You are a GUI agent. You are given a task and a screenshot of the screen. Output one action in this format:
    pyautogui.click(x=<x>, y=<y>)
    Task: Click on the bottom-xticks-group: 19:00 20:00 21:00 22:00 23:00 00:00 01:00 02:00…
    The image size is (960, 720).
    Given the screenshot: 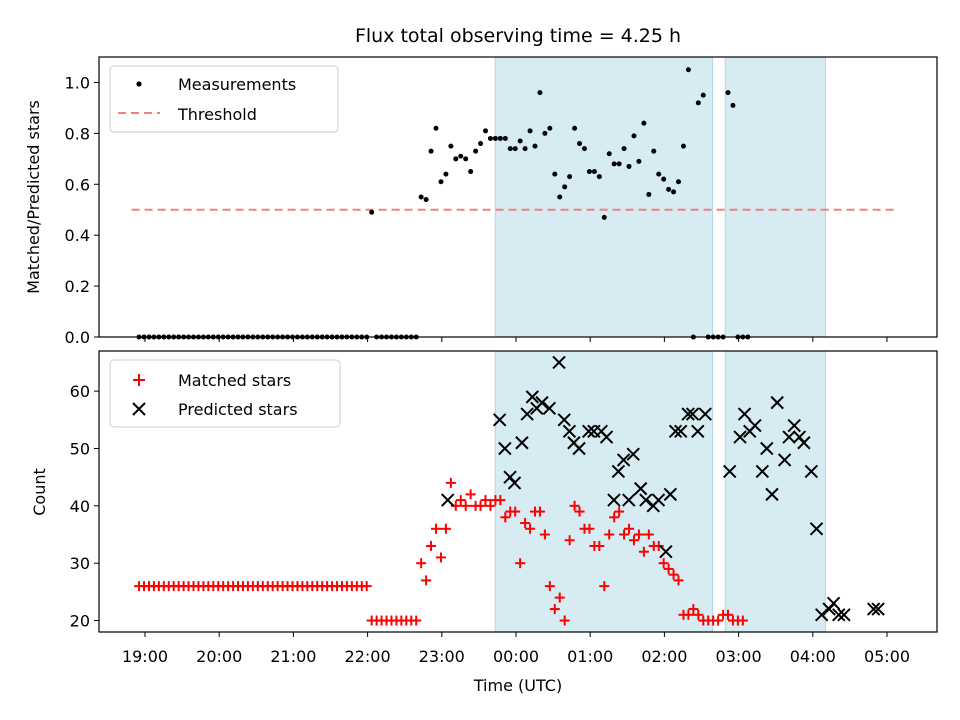 What is the action you would take?
    pyautogui.click(x=516, y=649)
    